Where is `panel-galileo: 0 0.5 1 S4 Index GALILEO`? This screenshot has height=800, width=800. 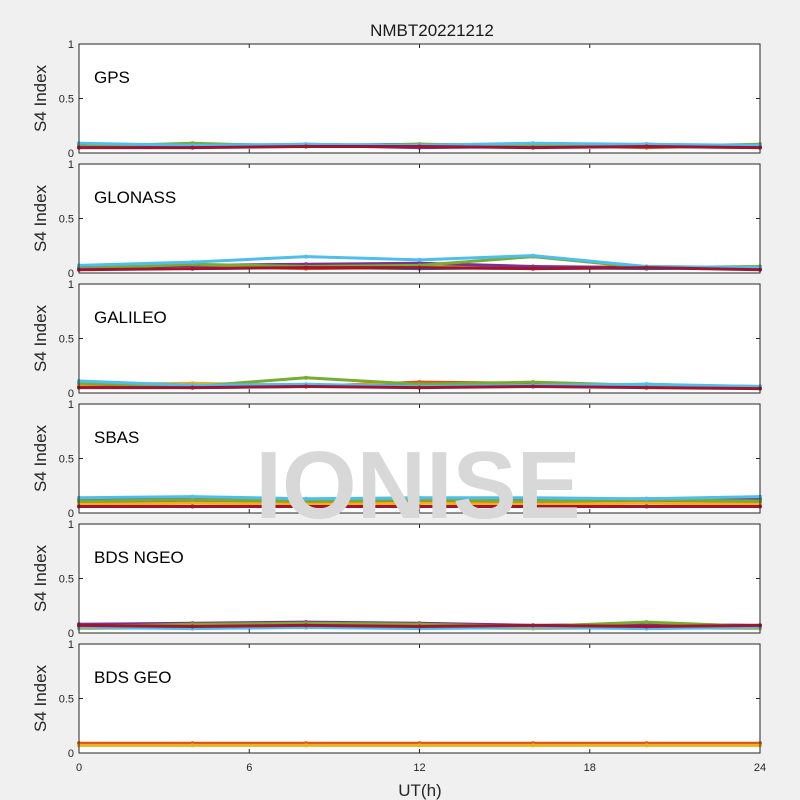 panel-galileo: 0 0.5 1 S4 Index GALILEO is located at coordinates (396, 339).